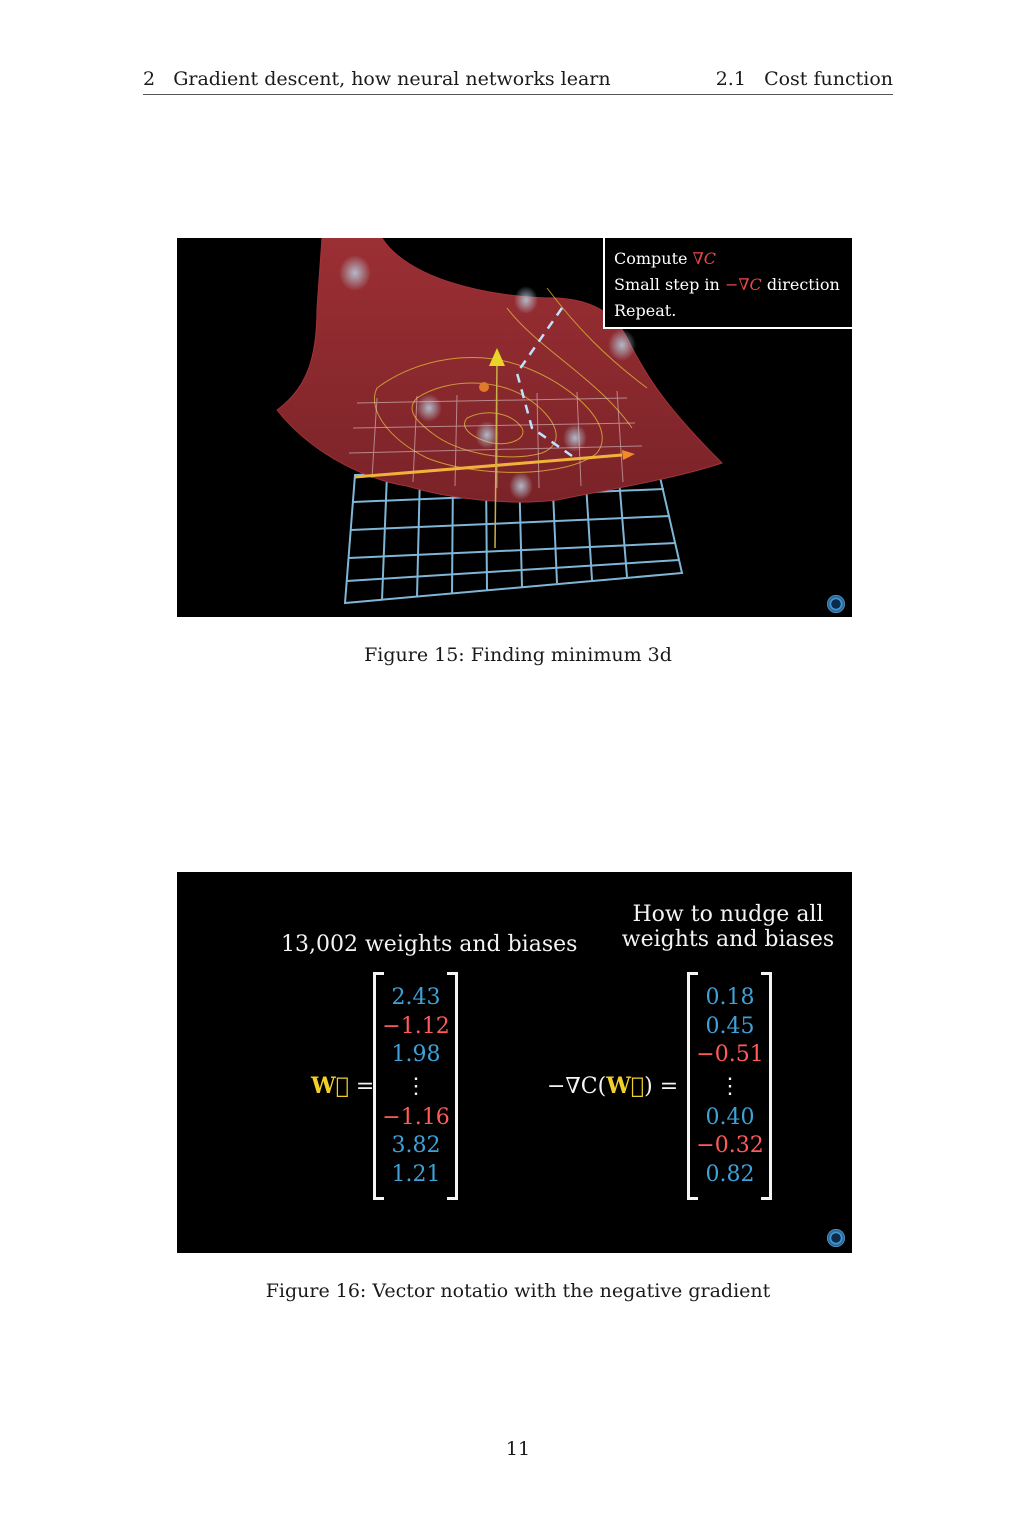  I want to click on gradient-vector-entry: −0.51, so click(730, 1054).